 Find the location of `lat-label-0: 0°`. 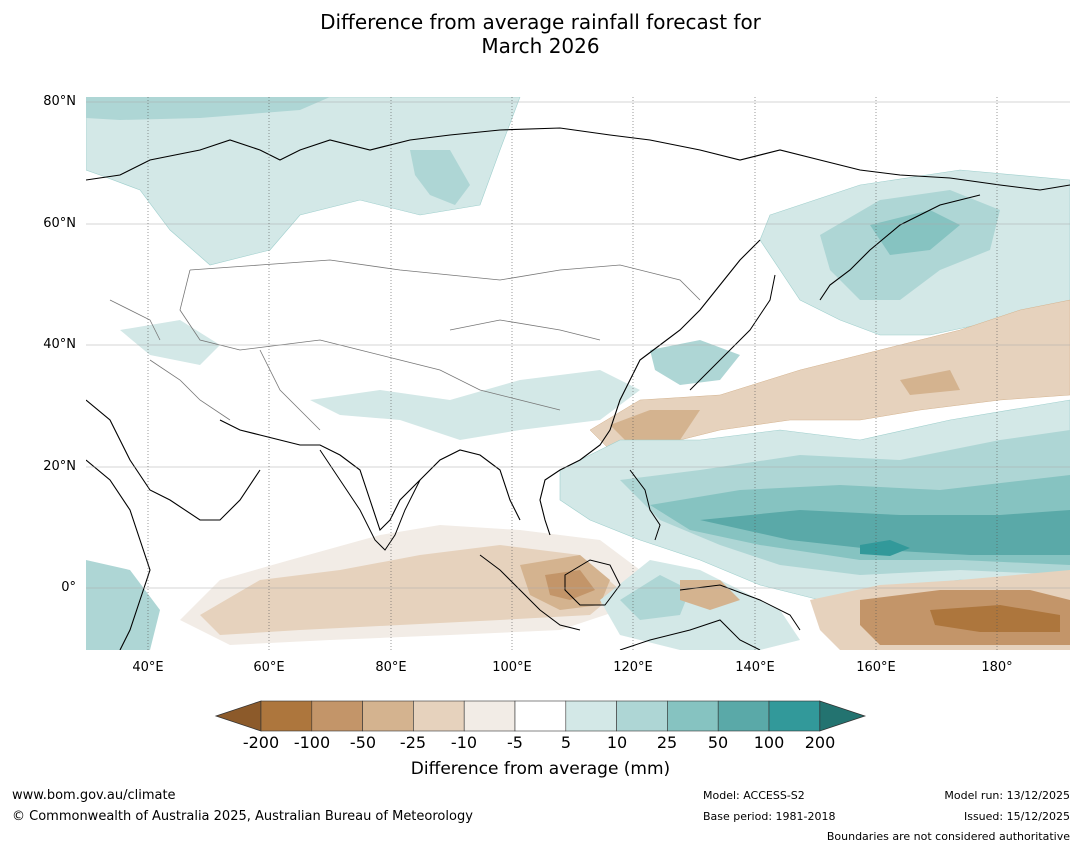

lat-label-0: 0° is located at coordinates (68, 587).